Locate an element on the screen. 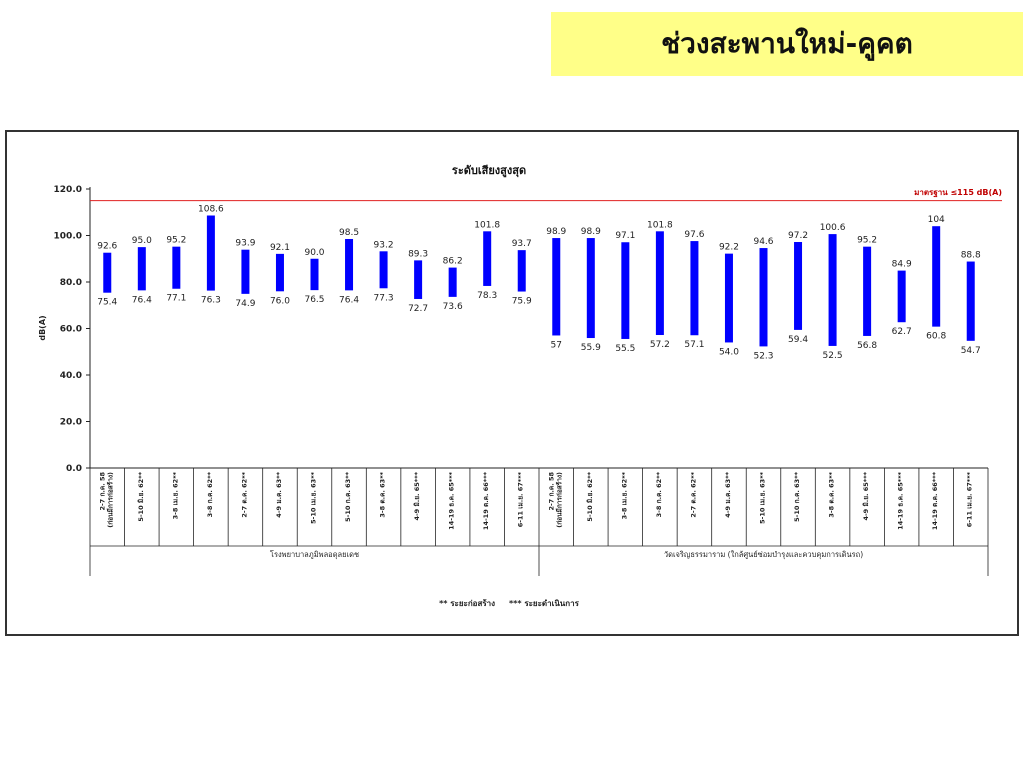  max-value-label: 88.8 is located at coordinates (971, 256).